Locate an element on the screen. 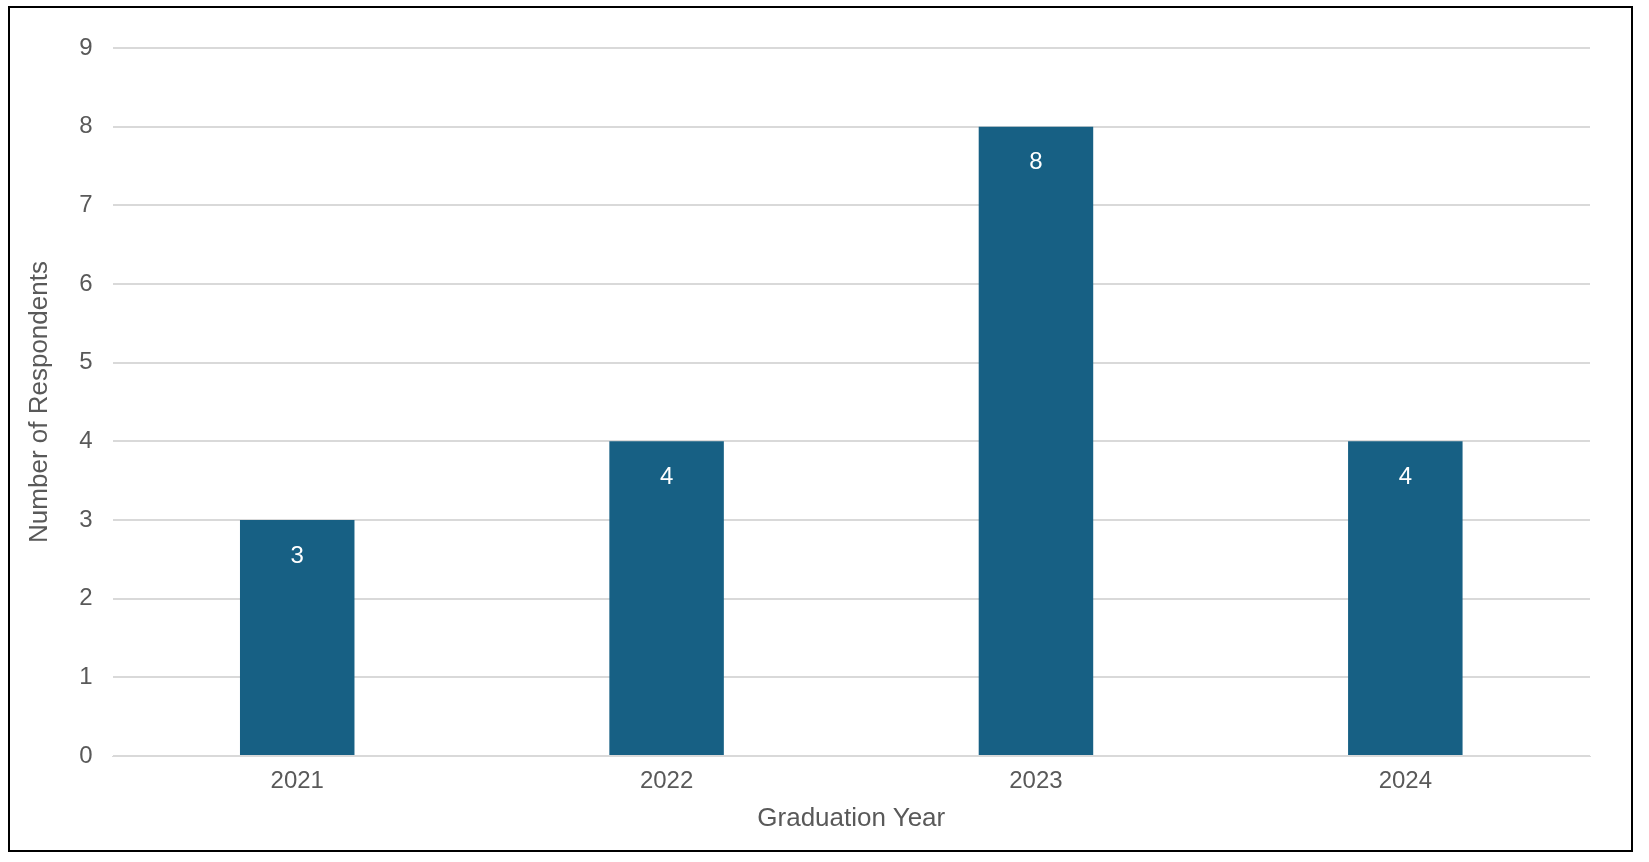 The image size is (1649, 862). y-tick-label: 5 is located at coordinates (86, 361).